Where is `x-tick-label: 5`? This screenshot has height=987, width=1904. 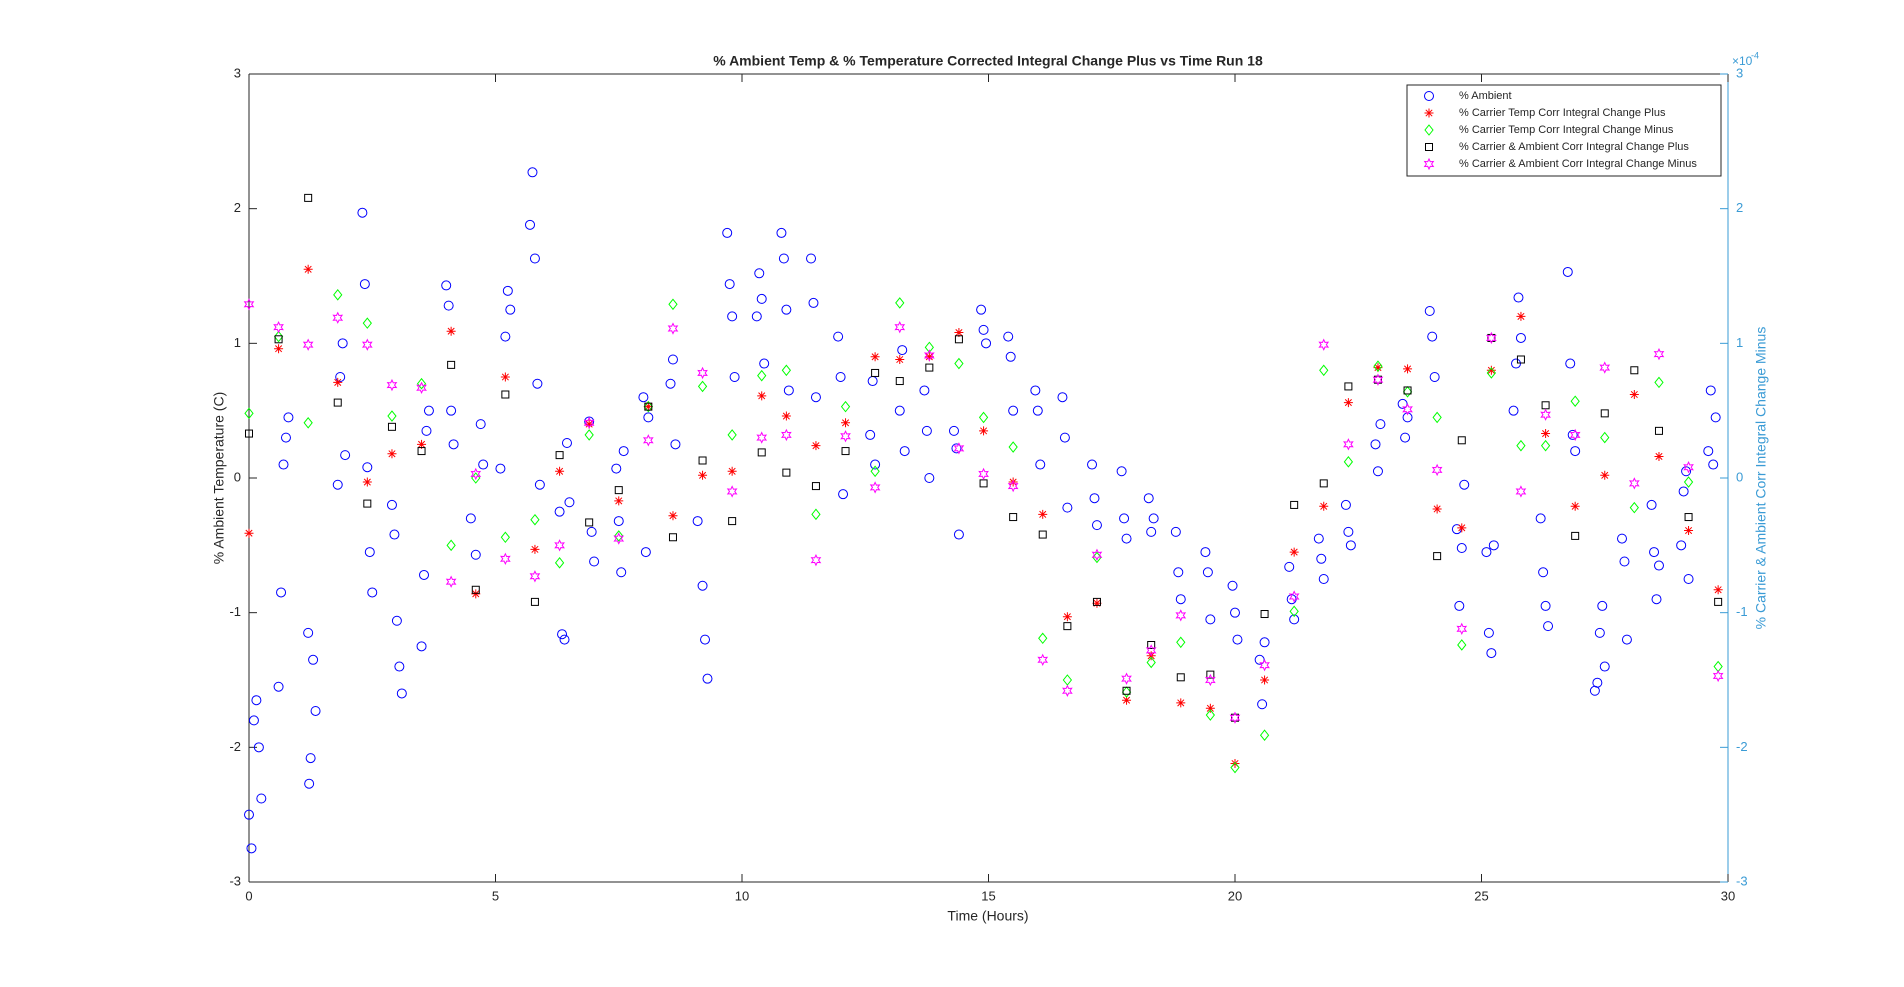 x-tick-label: 5 is located at coordinates (495, 895).